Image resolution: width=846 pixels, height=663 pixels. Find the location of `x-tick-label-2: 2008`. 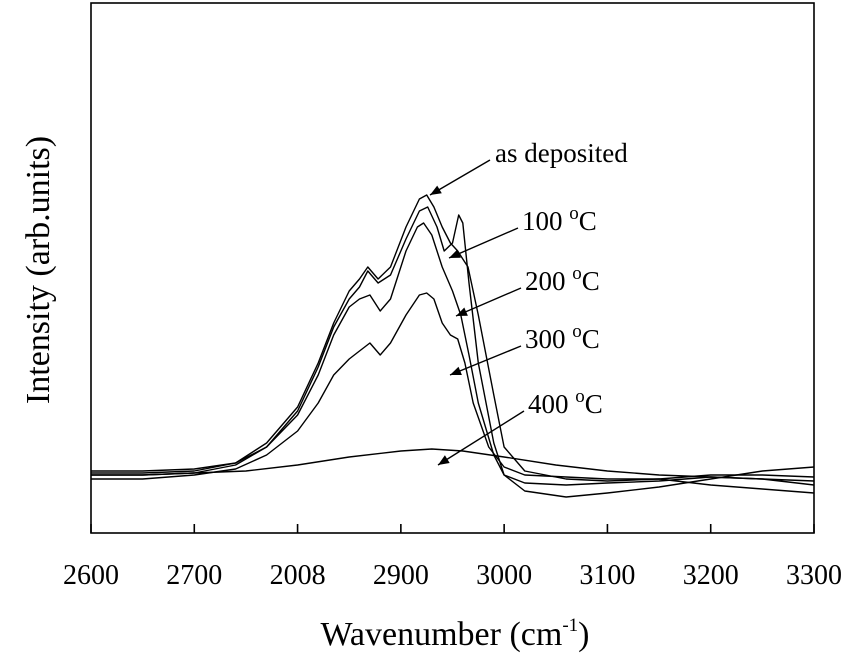

x-tick-label-2: 2008 is located at coordinates (298, 575).